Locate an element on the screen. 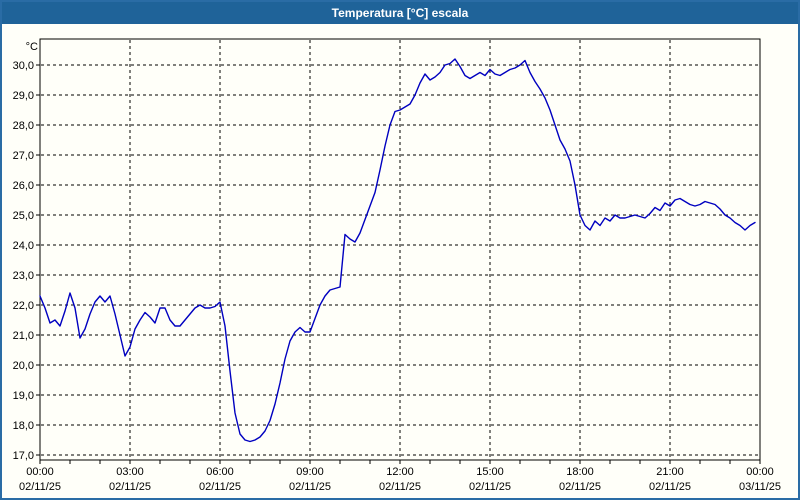 This screenshot has width=800, height=500. x-axis-time-label: 15:00 is located at coordinates (490, 472).